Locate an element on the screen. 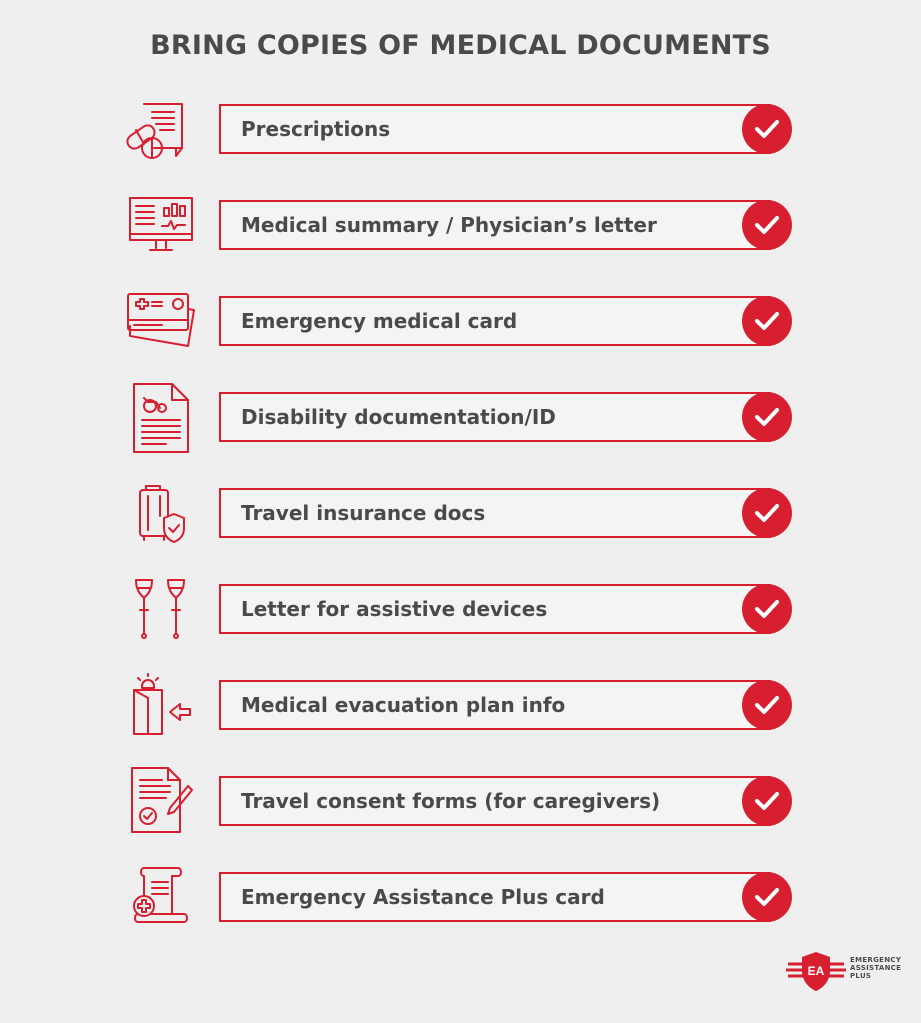 The image size is (921, 1023). list-item: Emergency medical card is located at coordinates (460, 340).